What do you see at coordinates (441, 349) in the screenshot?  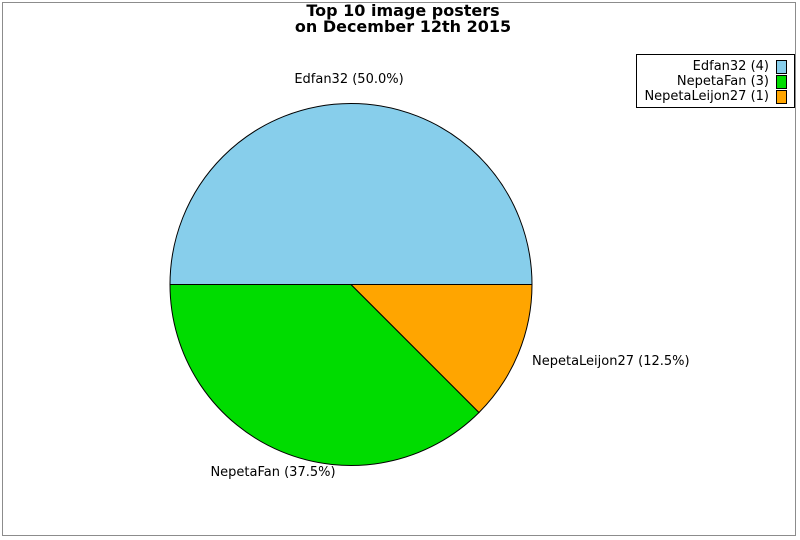 I see `pie-slice-nepetaleijon27` at bounding box center [441, 349].